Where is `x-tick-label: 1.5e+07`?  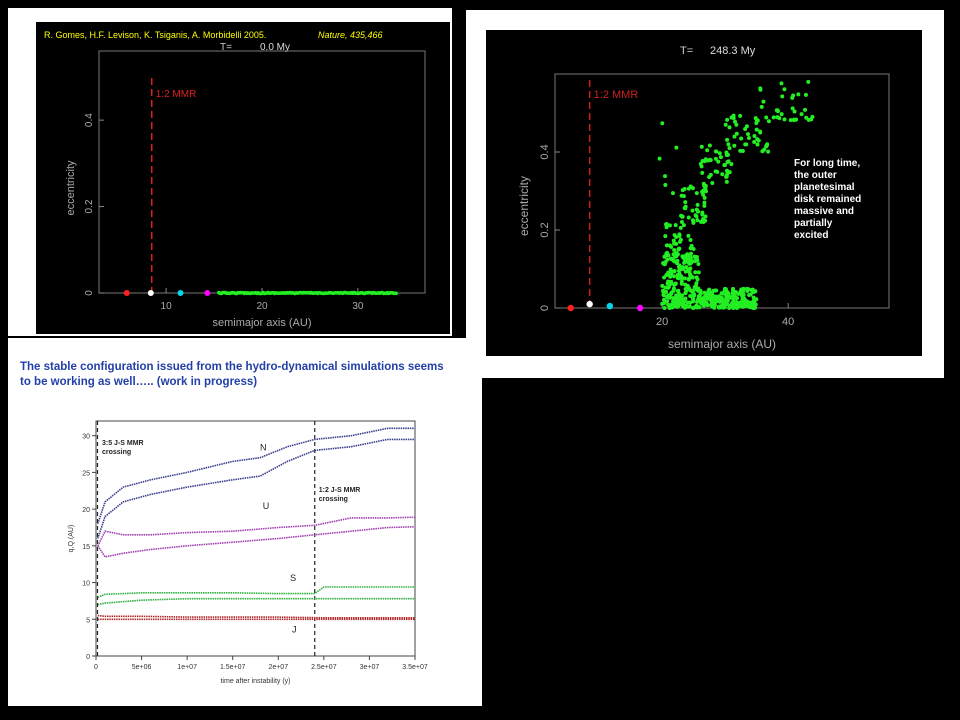 x-tick-label: 1.5e+07 is located at coordinates (233, 667).